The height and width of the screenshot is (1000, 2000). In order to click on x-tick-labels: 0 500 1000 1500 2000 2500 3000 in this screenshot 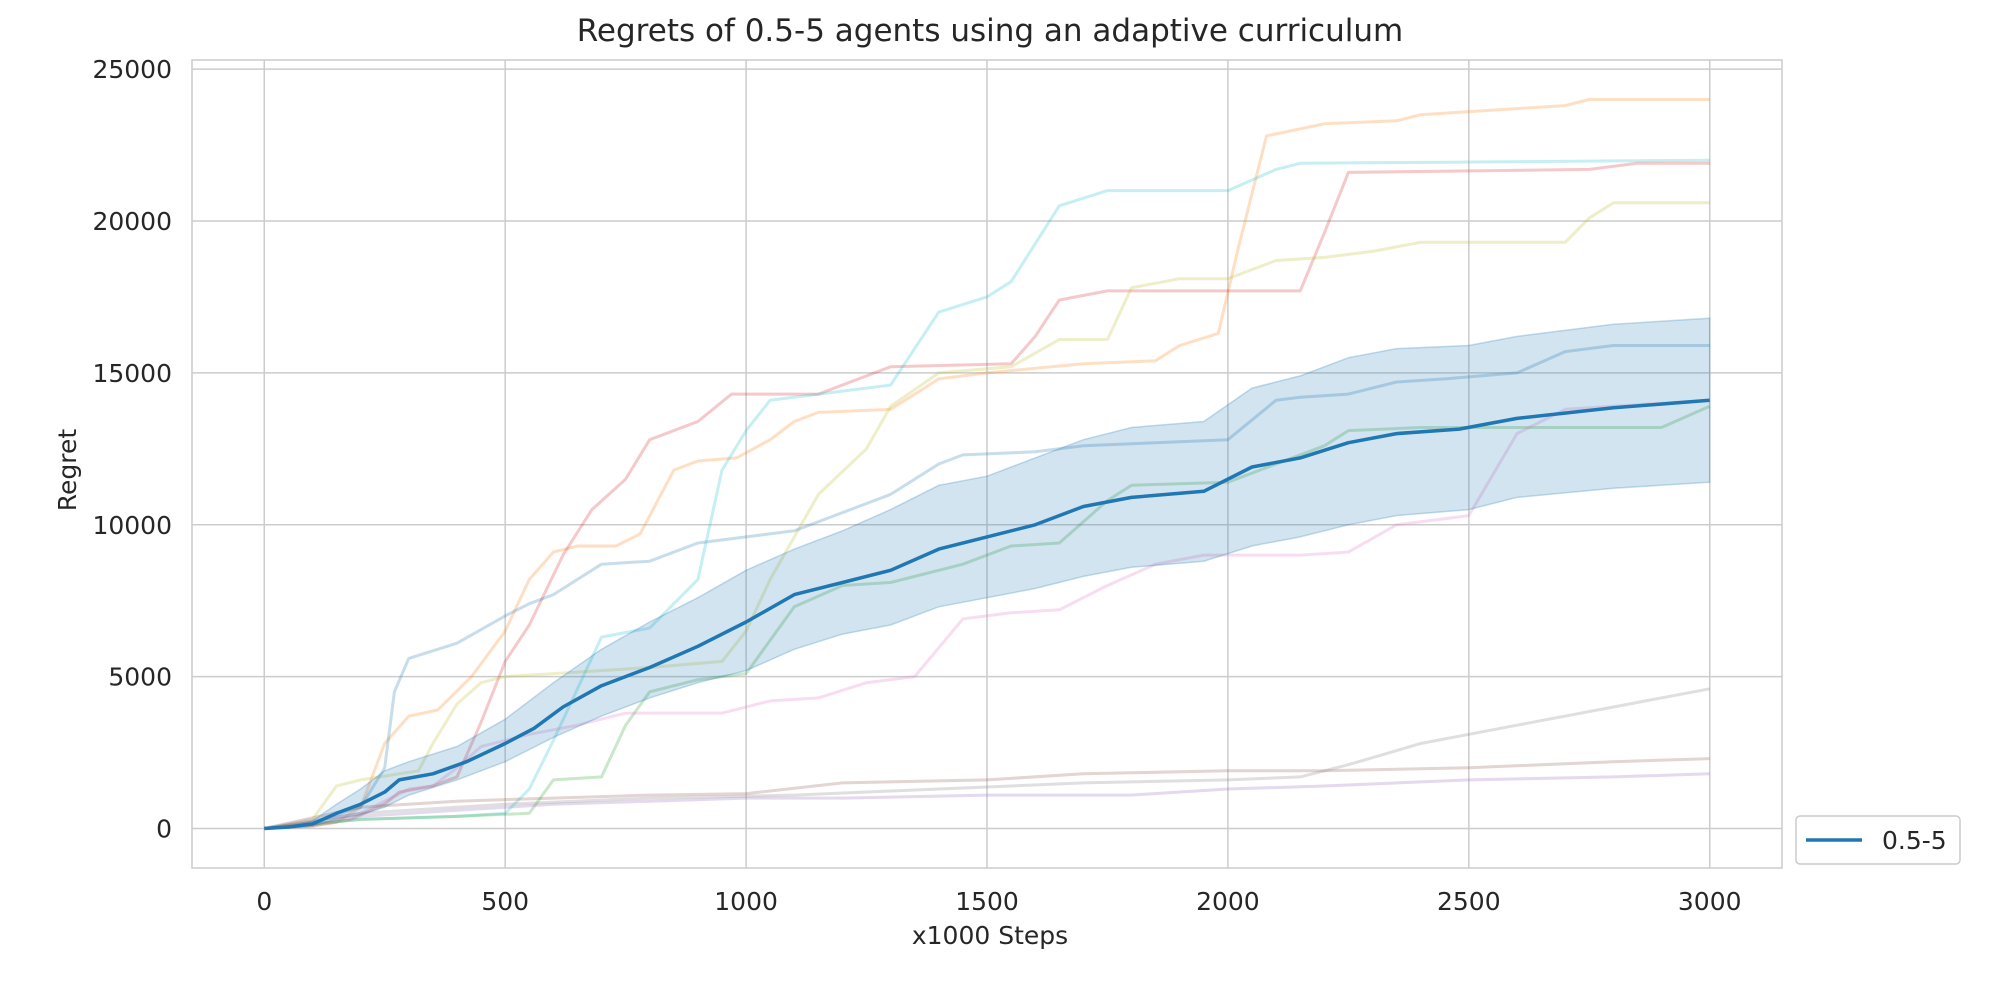, I will do `click(998, 901)`.